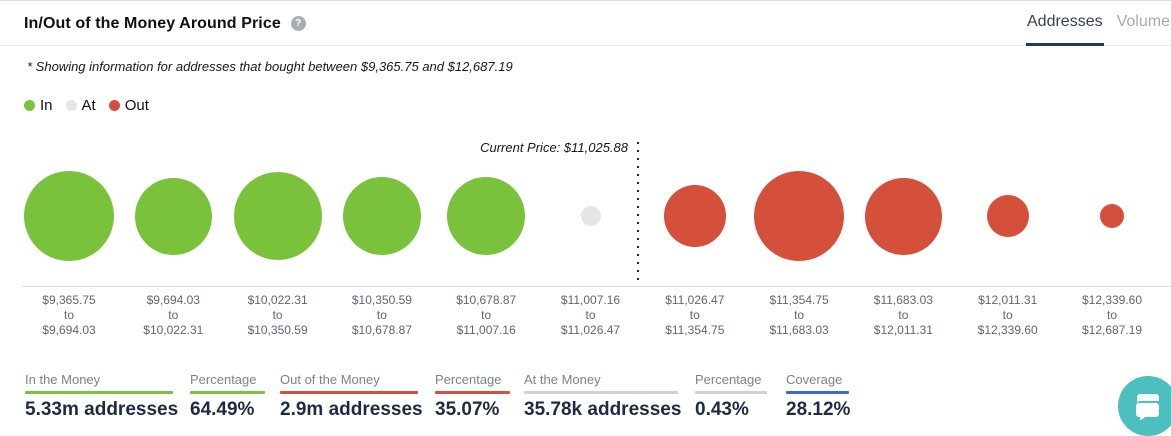 The width and height of the screenshot is (1171, 436). What do you see at coordinates (63, 379) in the screenshot?
I see `stat-label: In the Money` at bounding box center [63, 379].